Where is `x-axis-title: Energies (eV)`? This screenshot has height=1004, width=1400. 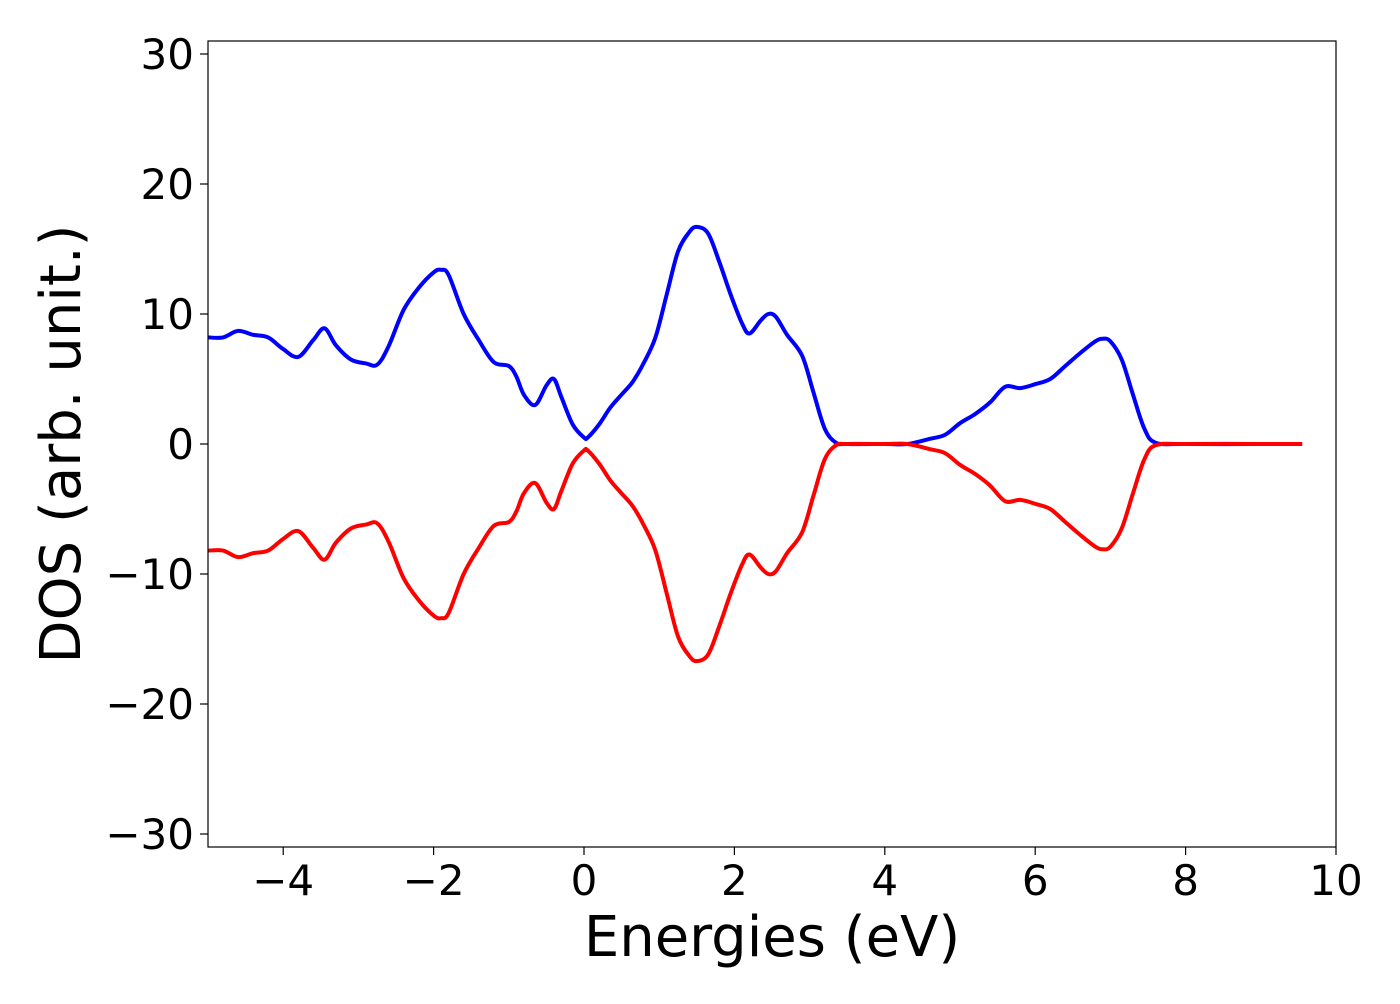 x-axis-title: Energies (eV) is located at coordinates (772, 937).